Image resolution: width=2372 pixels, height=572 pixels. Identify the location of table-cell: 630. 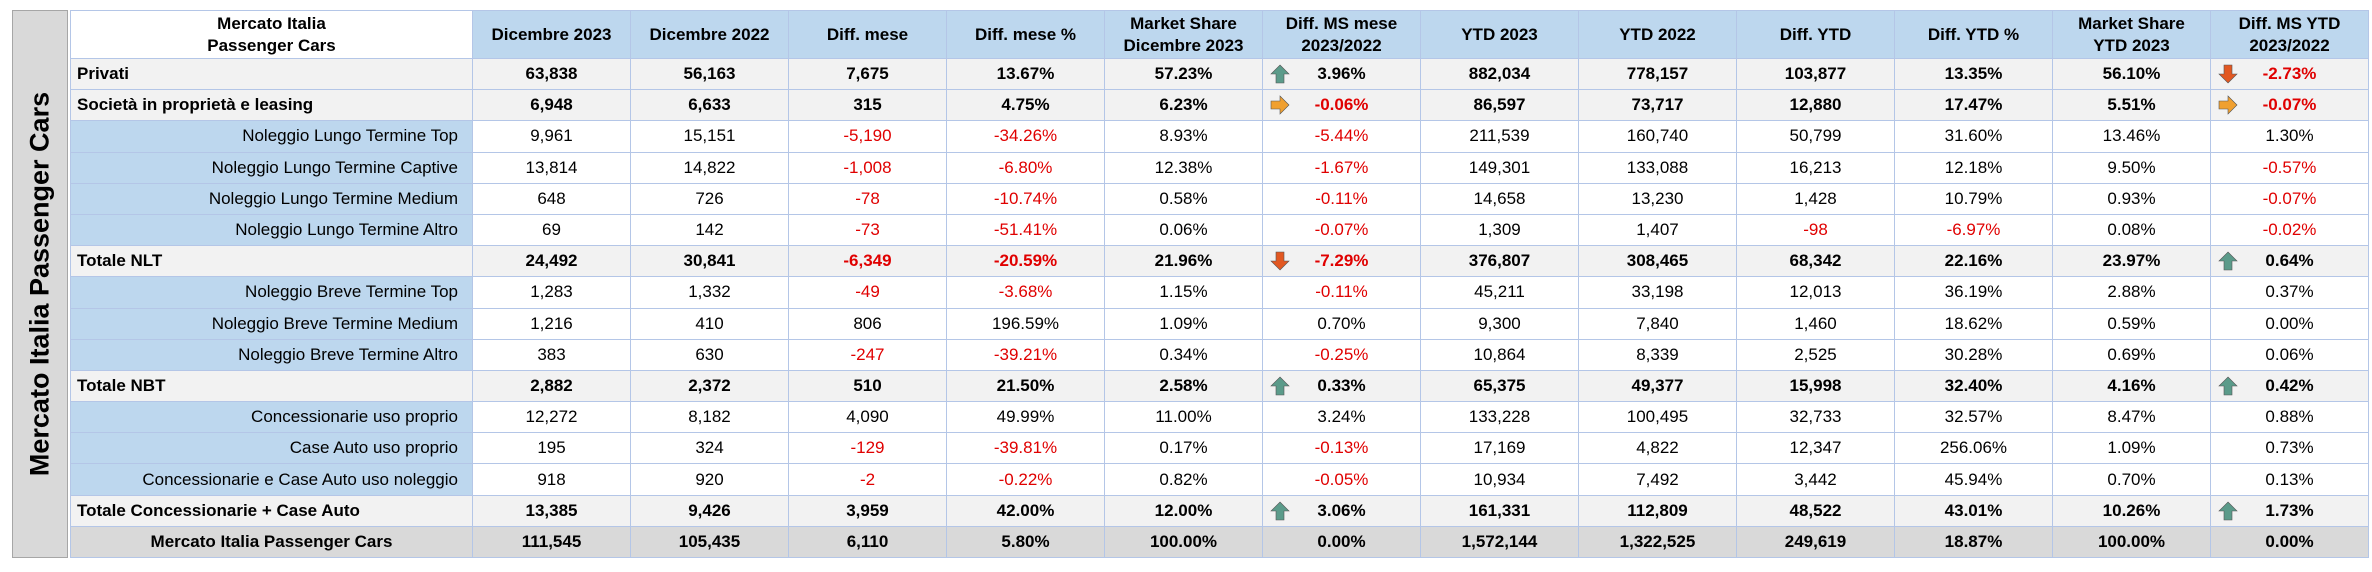
(709, 354).